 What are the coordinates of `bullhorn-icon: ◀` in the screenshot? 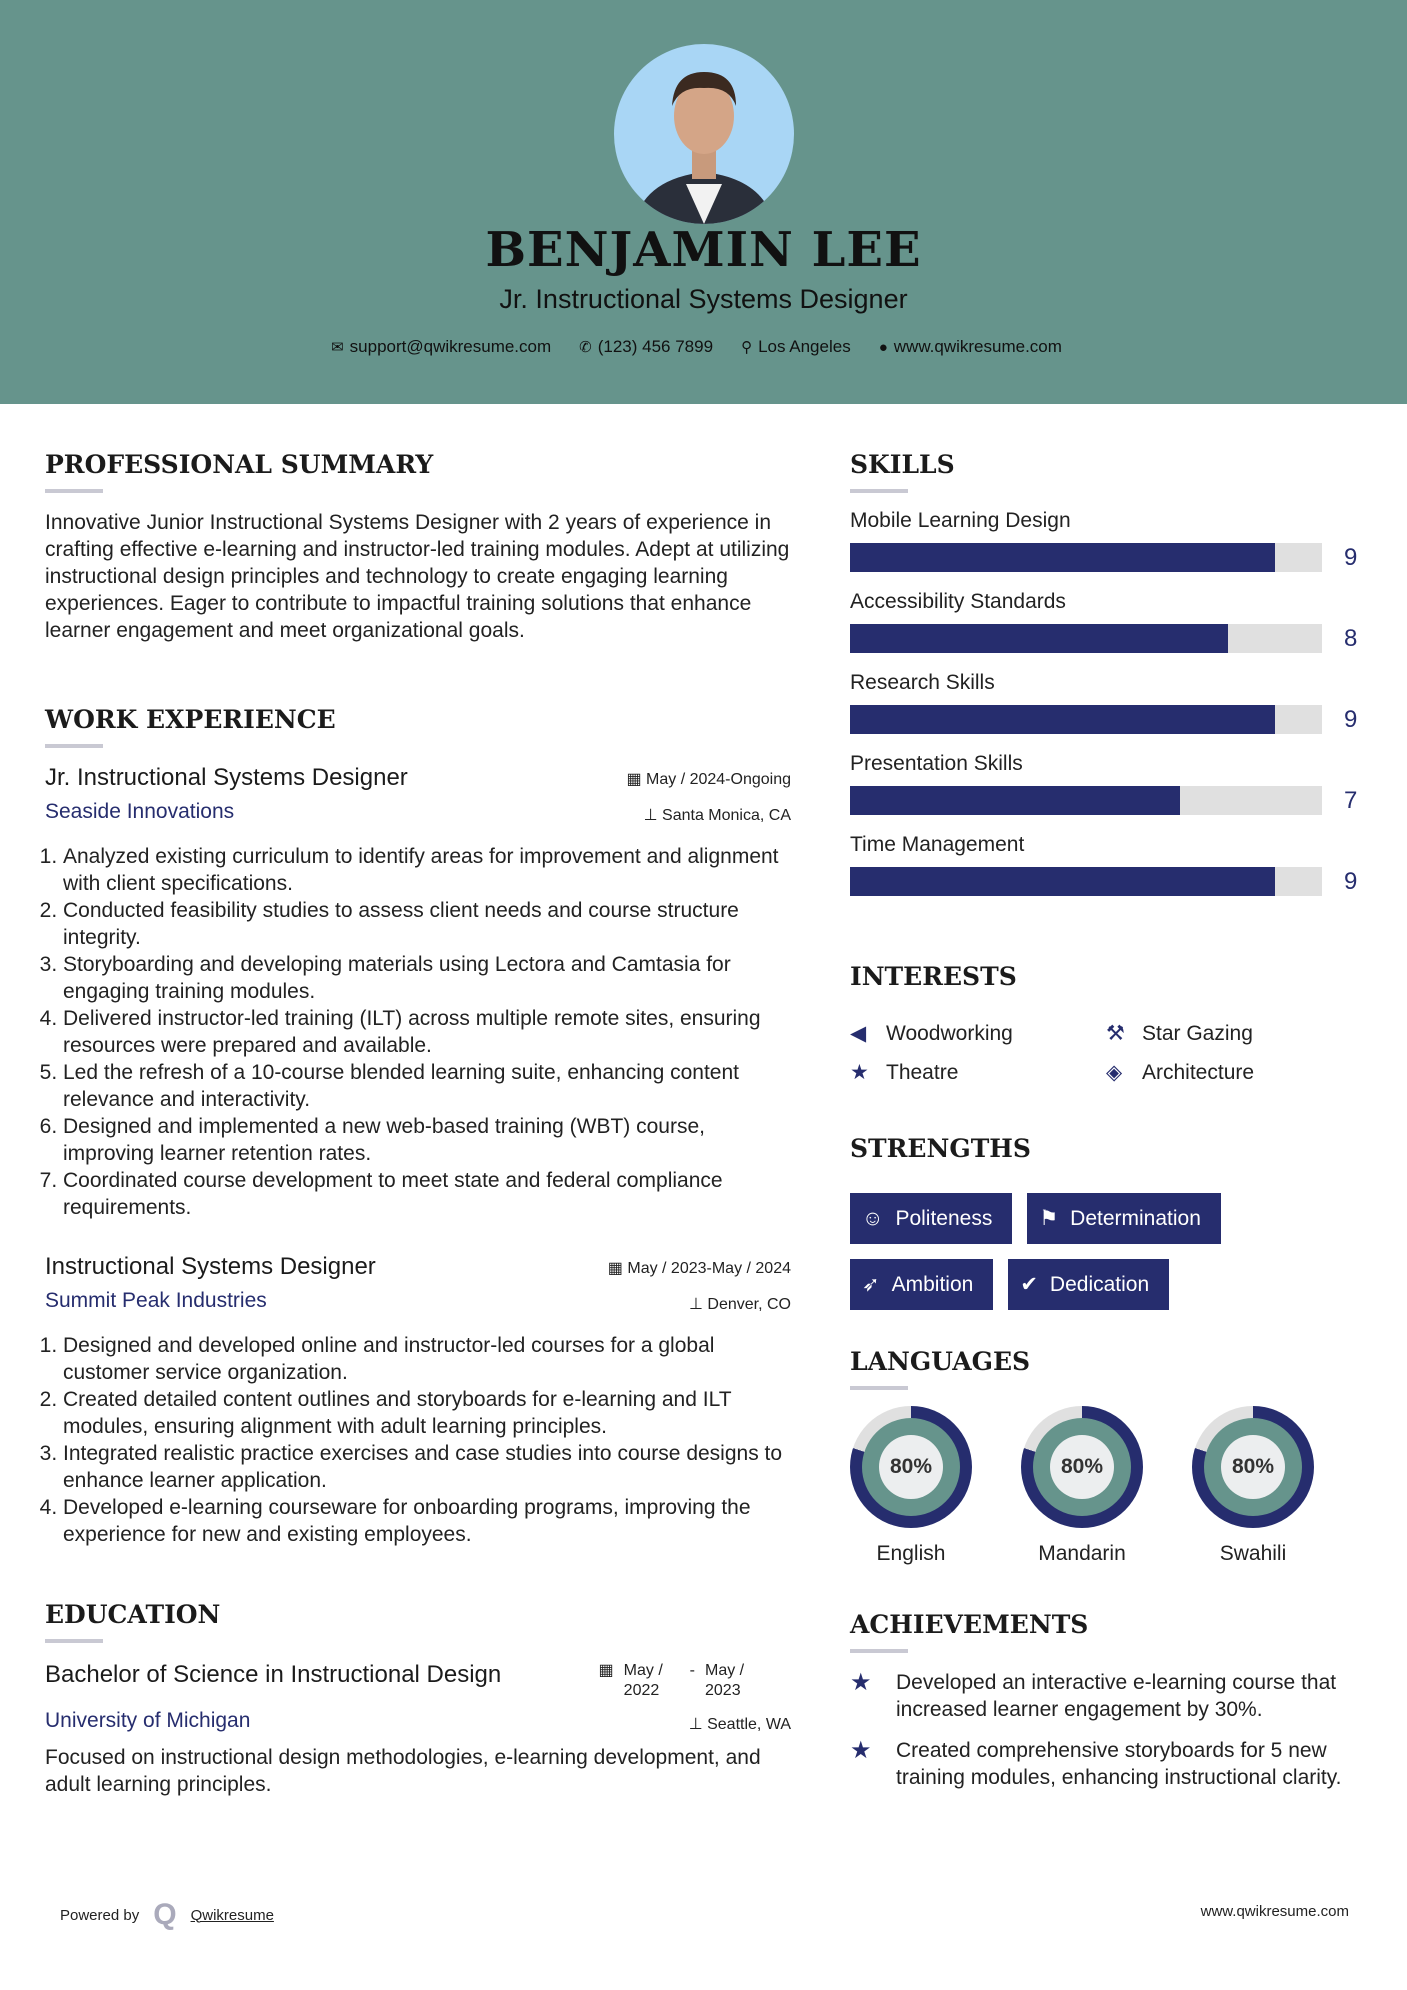 It's located at (858, 1033).